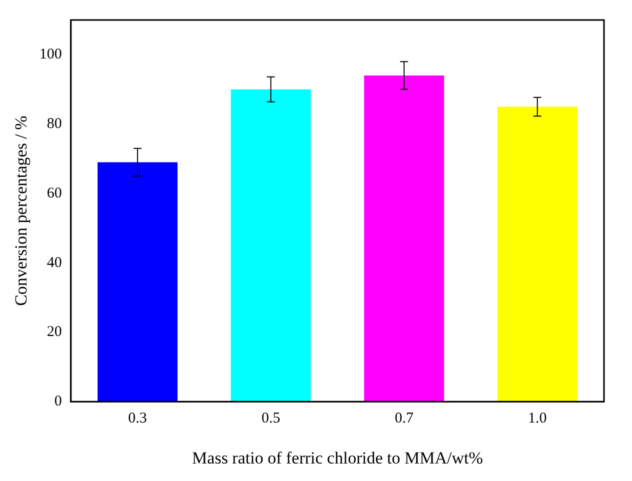 The height and width of the screenshot is (481, 632). Describe the element at coordinates (137, 418) in the screenshot. I see `x-tick-label: 0.3` at that location.